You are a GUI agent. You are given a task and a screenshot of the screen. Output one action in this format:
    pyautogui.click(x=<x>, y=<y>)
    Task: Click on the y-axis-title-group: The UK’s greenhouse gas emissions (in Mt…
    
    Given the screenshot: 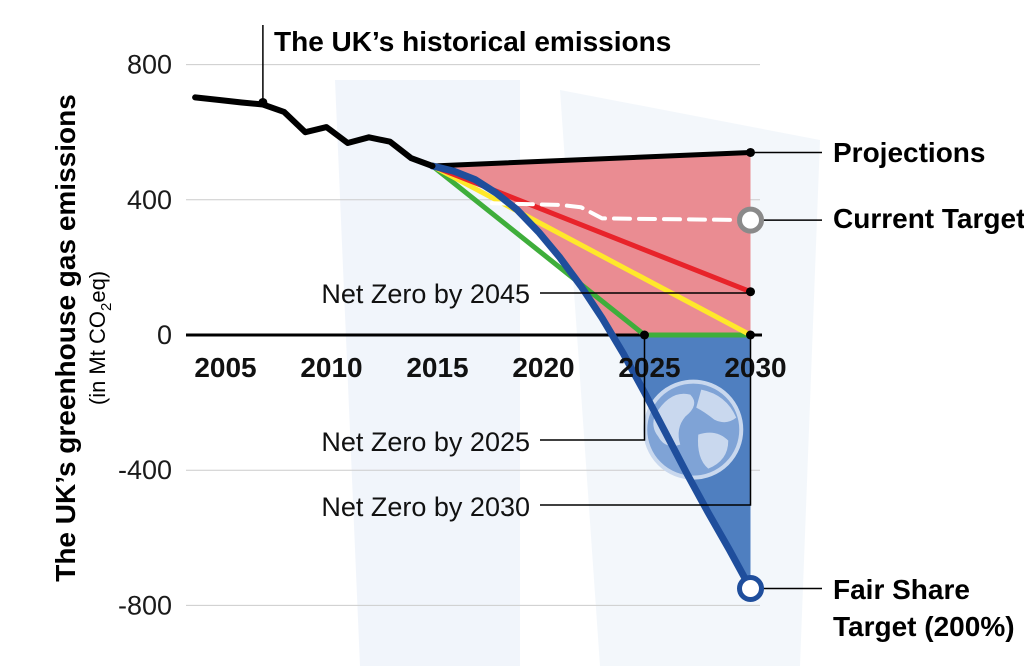 What is the action you would take?
    pyautogui.click(x=82, y=338)
    